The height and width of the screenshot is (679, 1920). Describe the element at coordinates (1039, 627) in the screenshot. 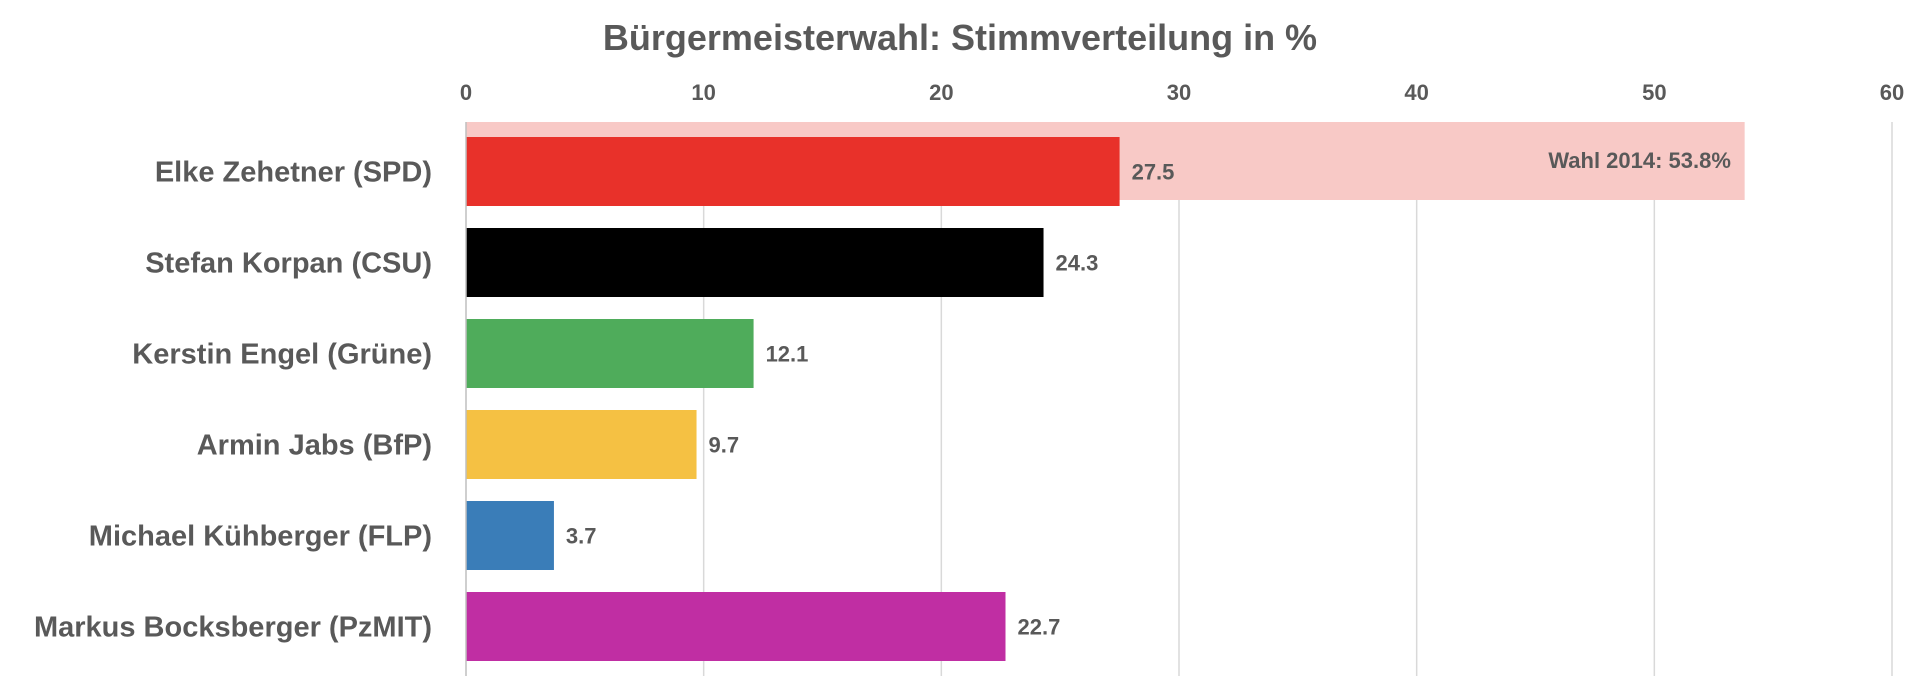

I see `data-label-markus-bocksberger-pzmit: 22.7` at that location.